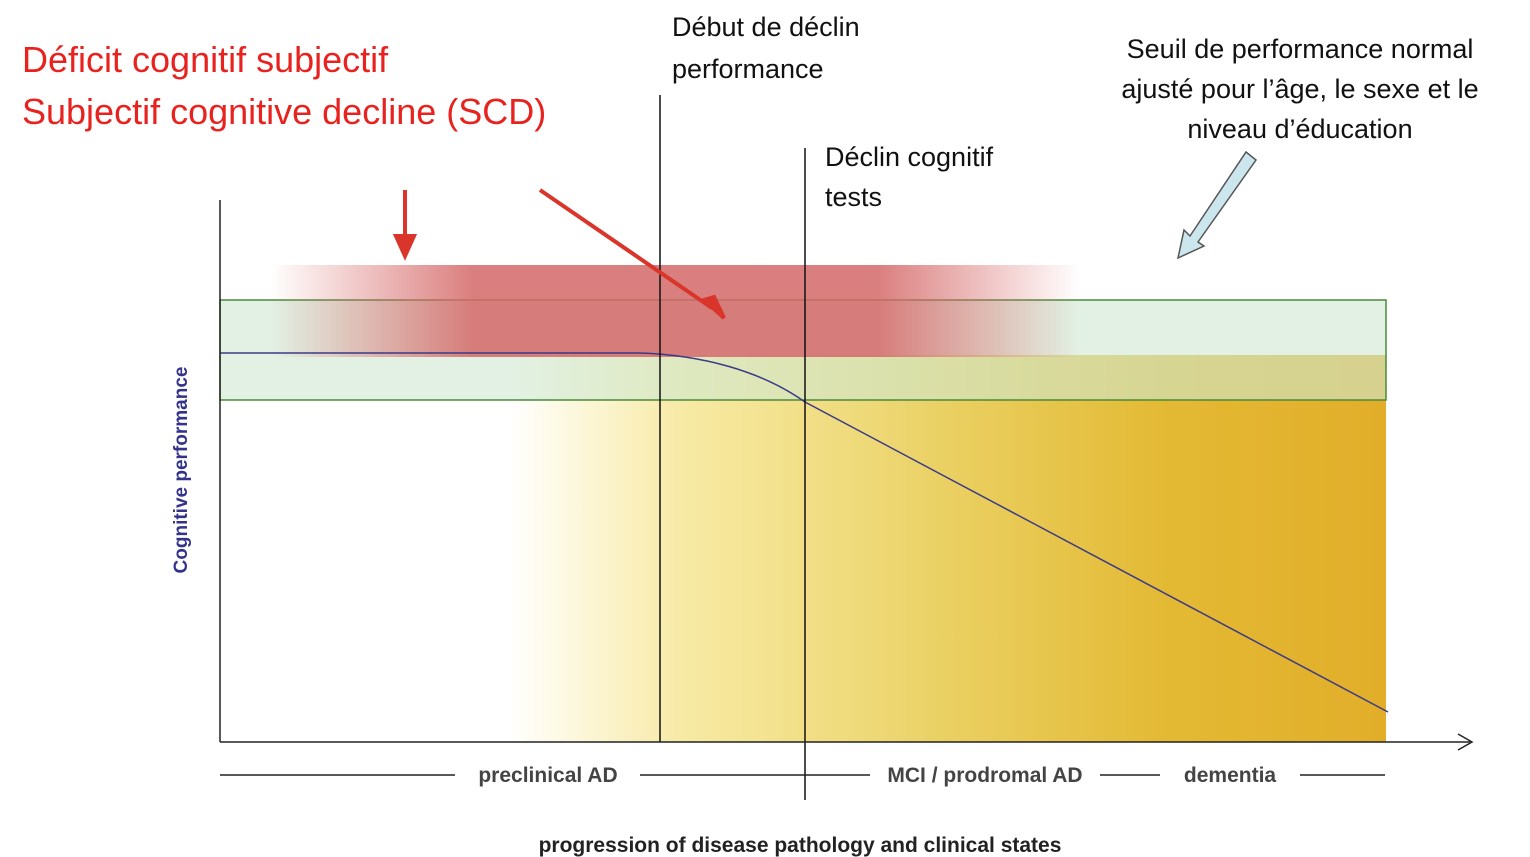  I want to click on annotation: niveau d’éducation, so click(1299, 129).